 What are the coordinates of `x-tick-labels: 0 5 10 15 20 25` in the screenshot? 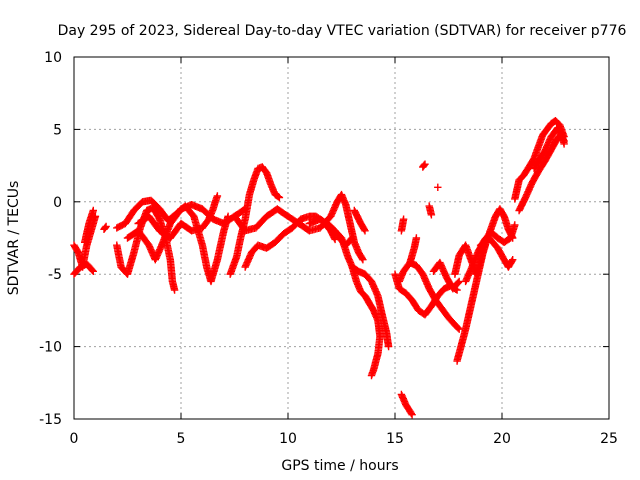 It's located at (344, 439).